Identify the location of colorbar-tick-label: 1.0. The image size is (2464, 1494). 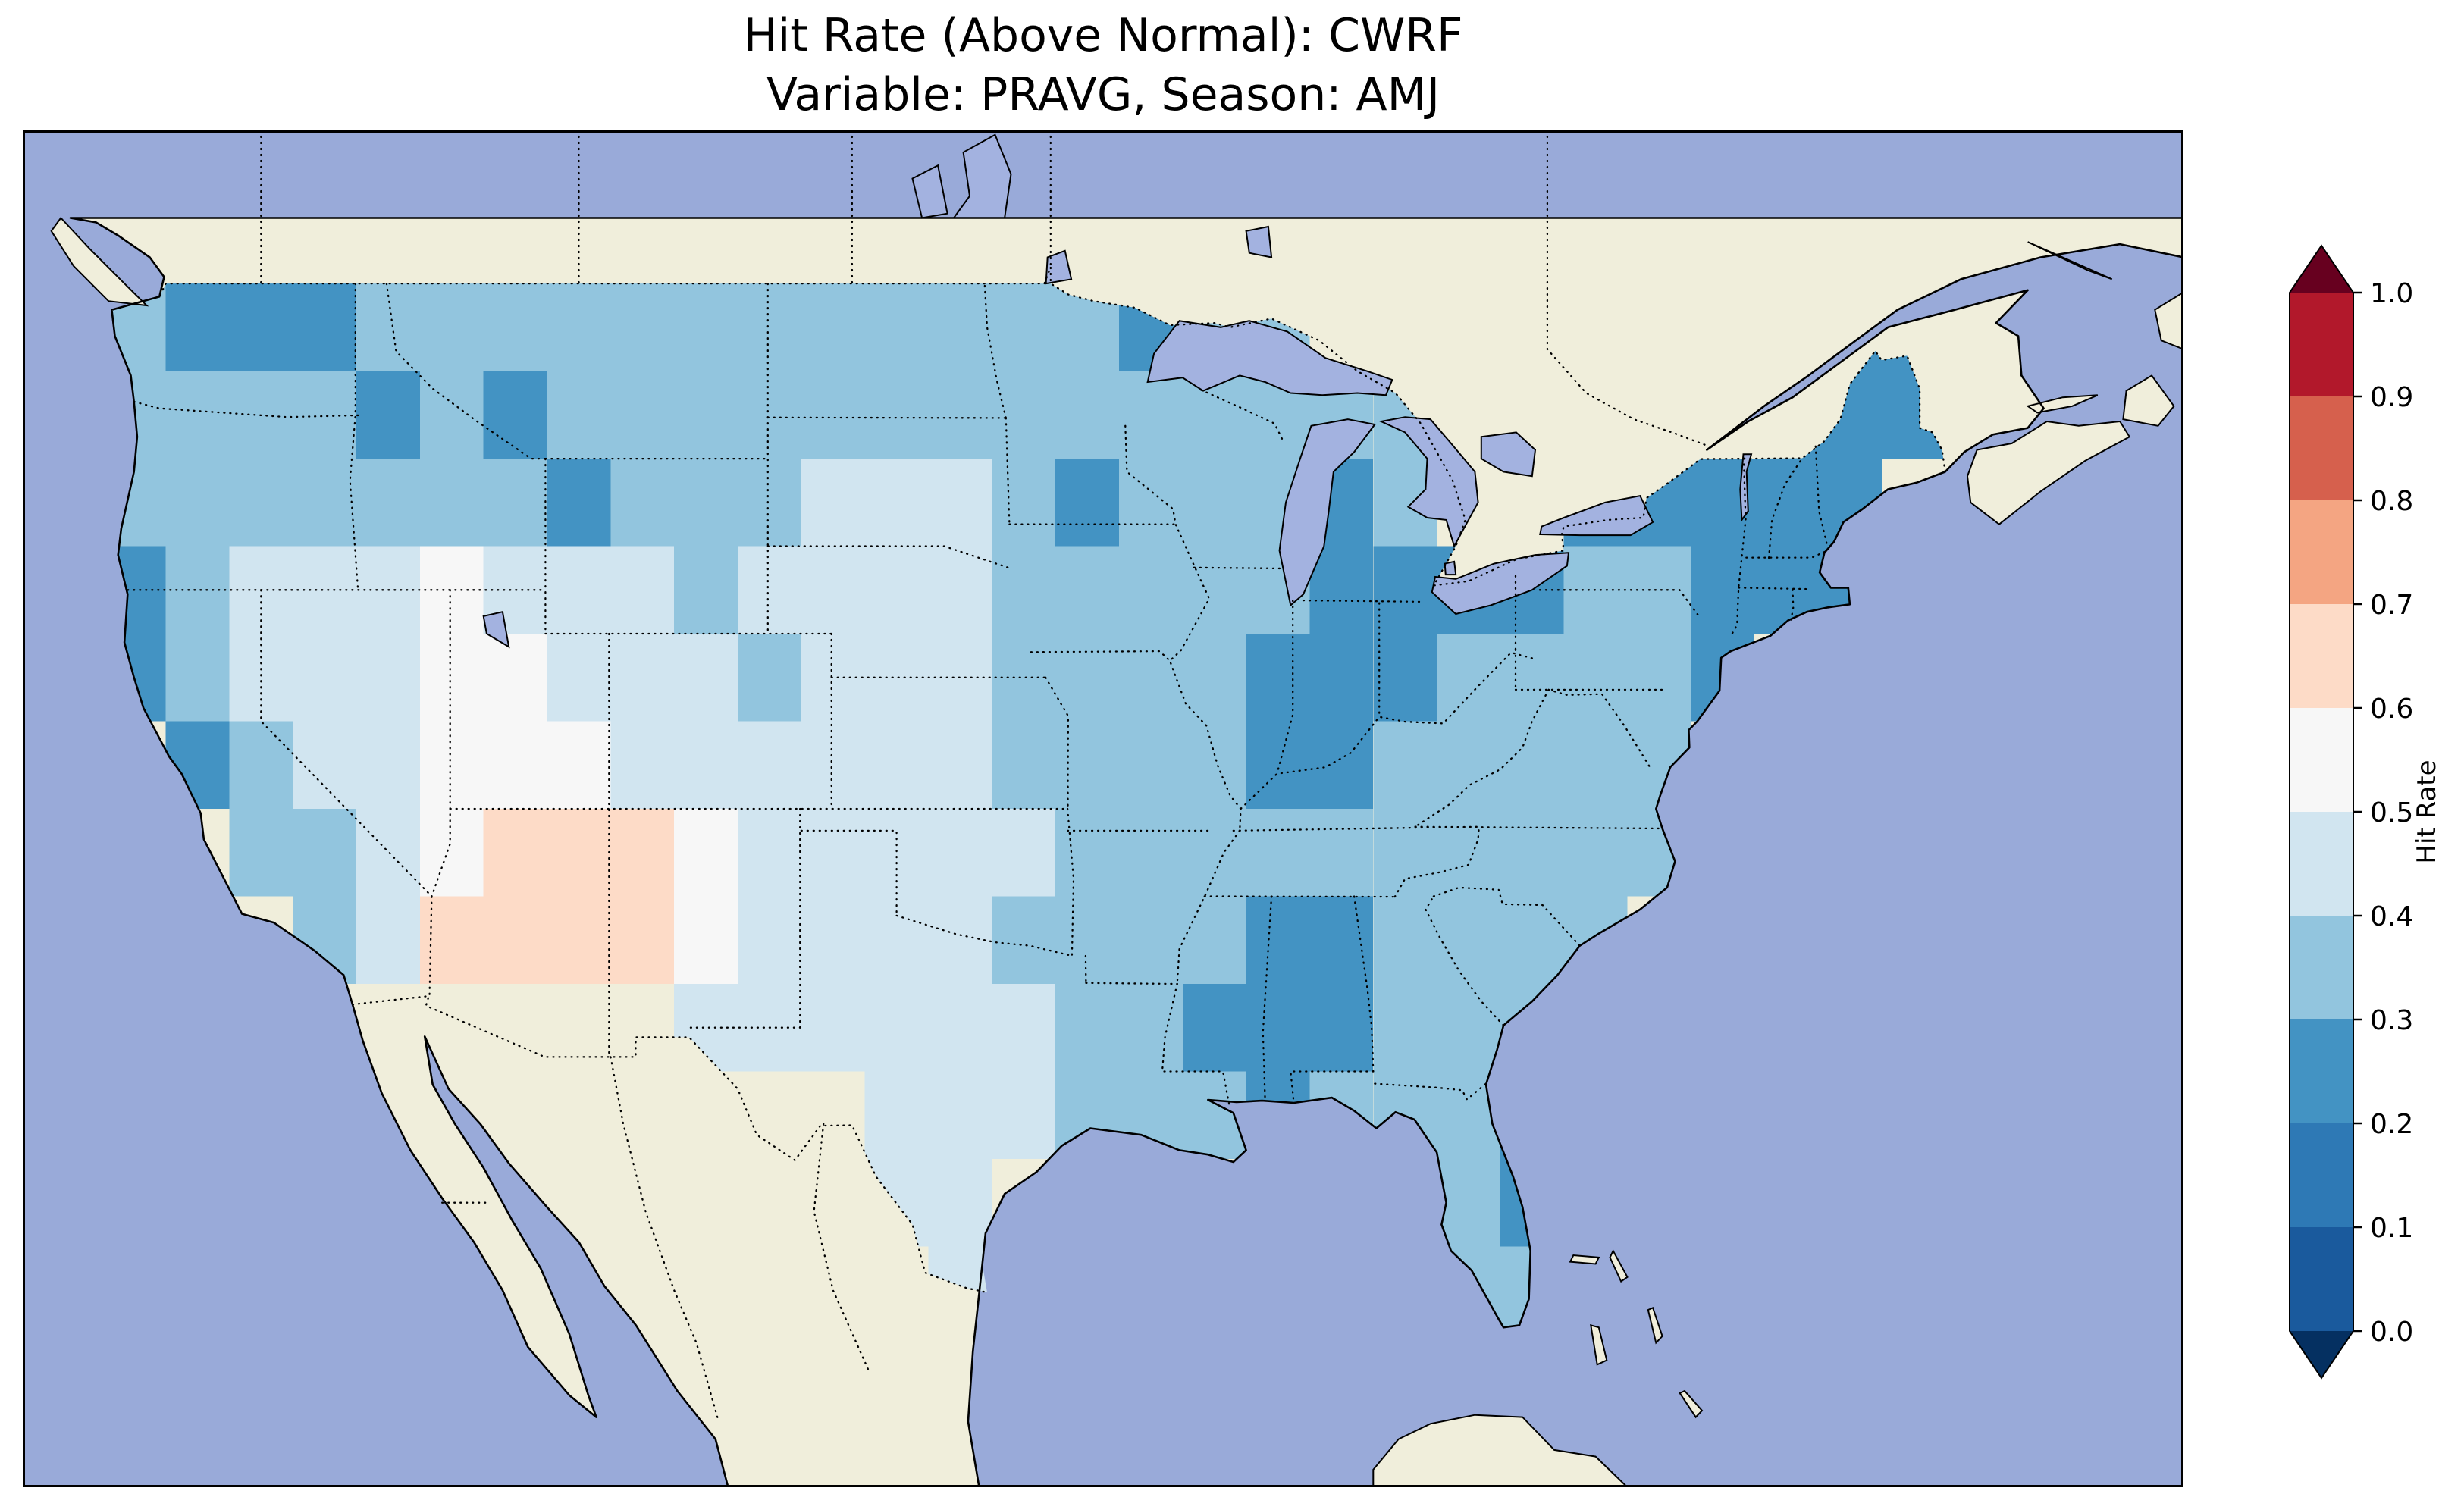
(2391, 293).